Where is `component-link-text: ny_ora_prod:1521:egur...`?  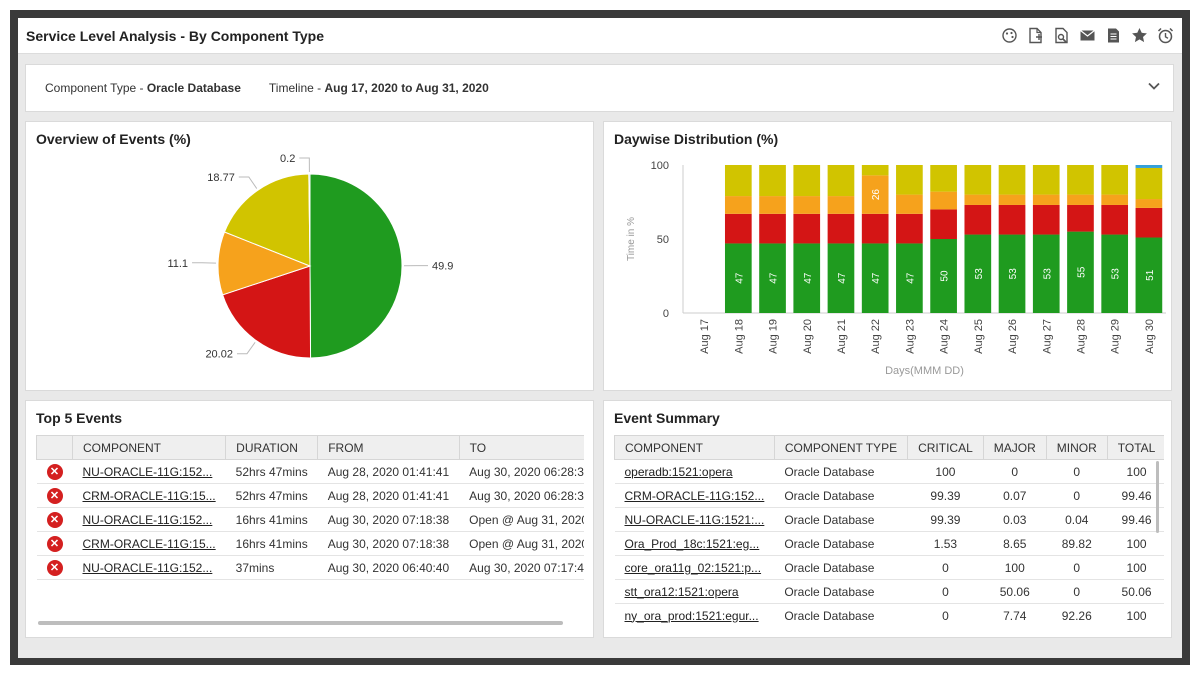 component-link-text: ny_ora_prod:1521:egur... is located at coordinates (691, 615).